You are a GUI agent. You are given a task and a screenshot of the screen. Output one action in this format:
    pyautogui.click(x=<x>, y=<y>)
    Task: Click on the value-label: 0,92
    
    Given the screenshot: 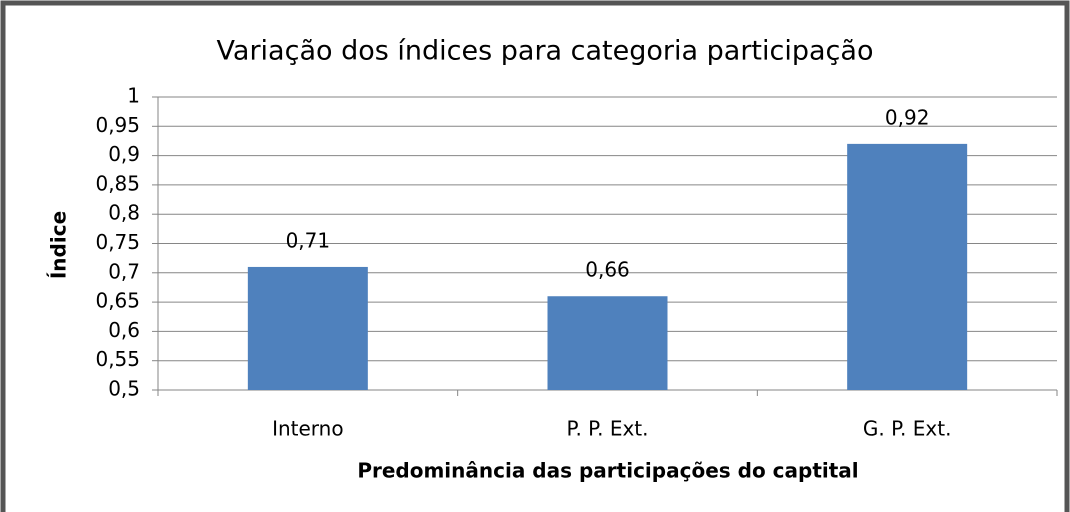 What is the action you would take?
    pyautogui.click(x=907, y=117)
    